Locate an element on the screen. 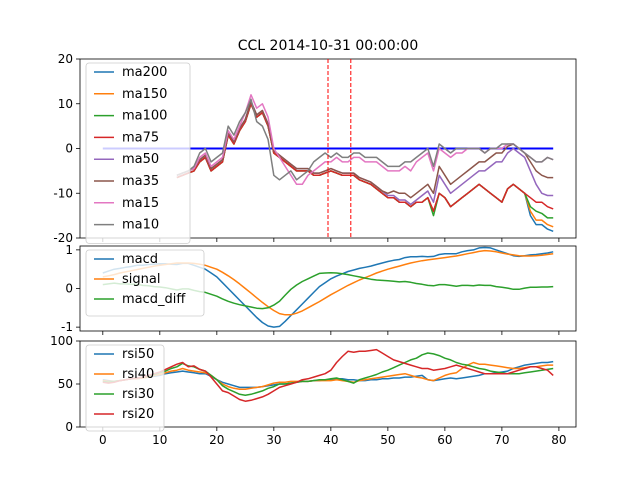 This screenshot has height=480, width=640. x-tick-label: 30 is located at coordinates (273, 440).